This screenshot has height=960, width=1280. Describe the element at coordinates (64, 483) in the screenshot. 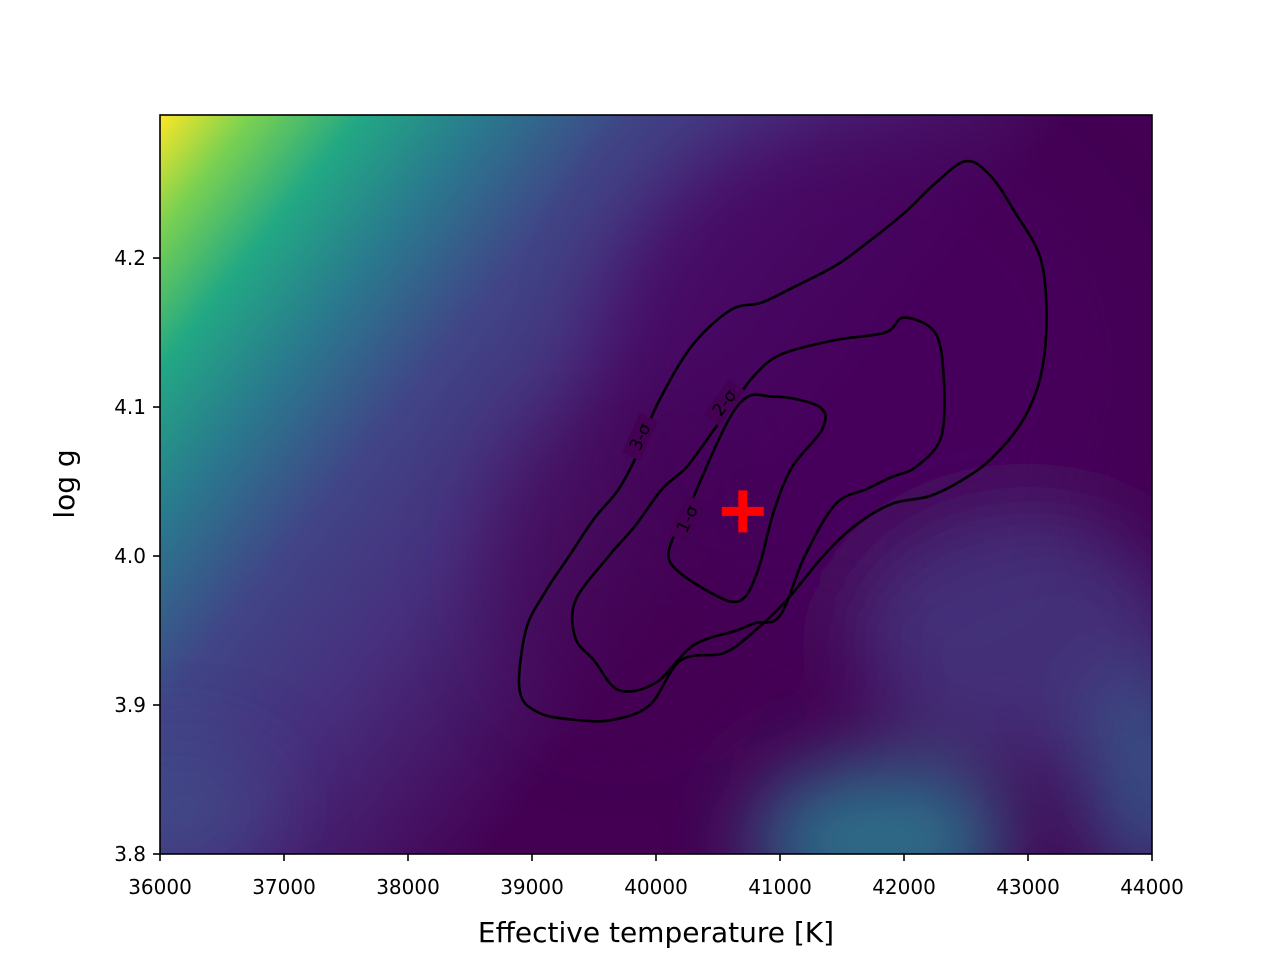

I see `y-axis-label: log g` at that location.